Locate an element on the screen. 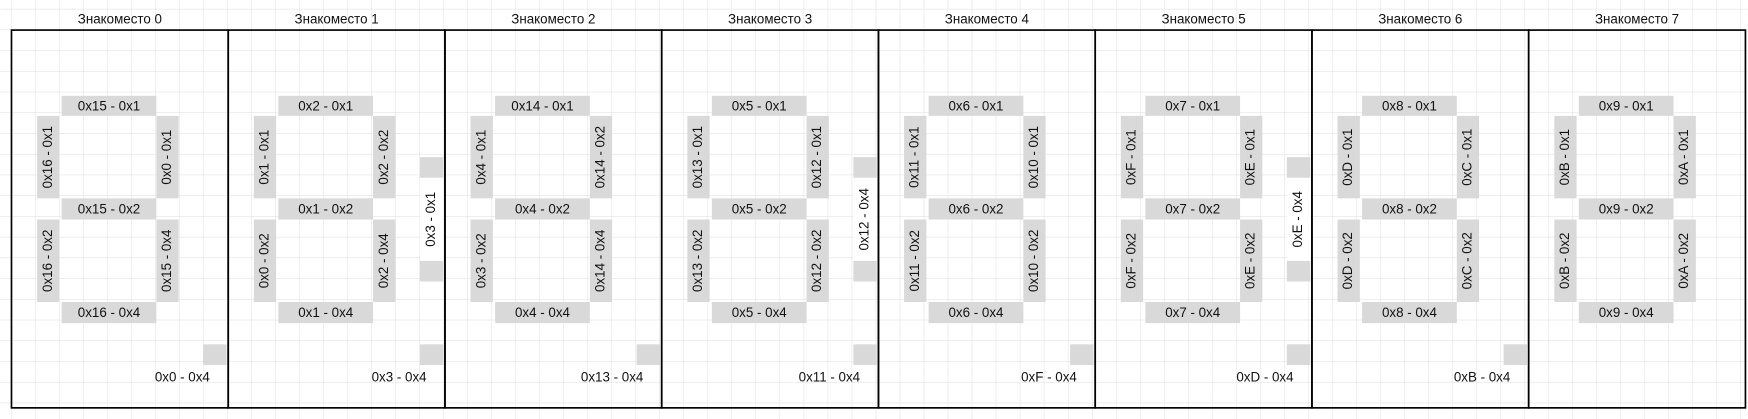  segment-label: 0x7 - 0x1 is located at coordinates (1192, 106).